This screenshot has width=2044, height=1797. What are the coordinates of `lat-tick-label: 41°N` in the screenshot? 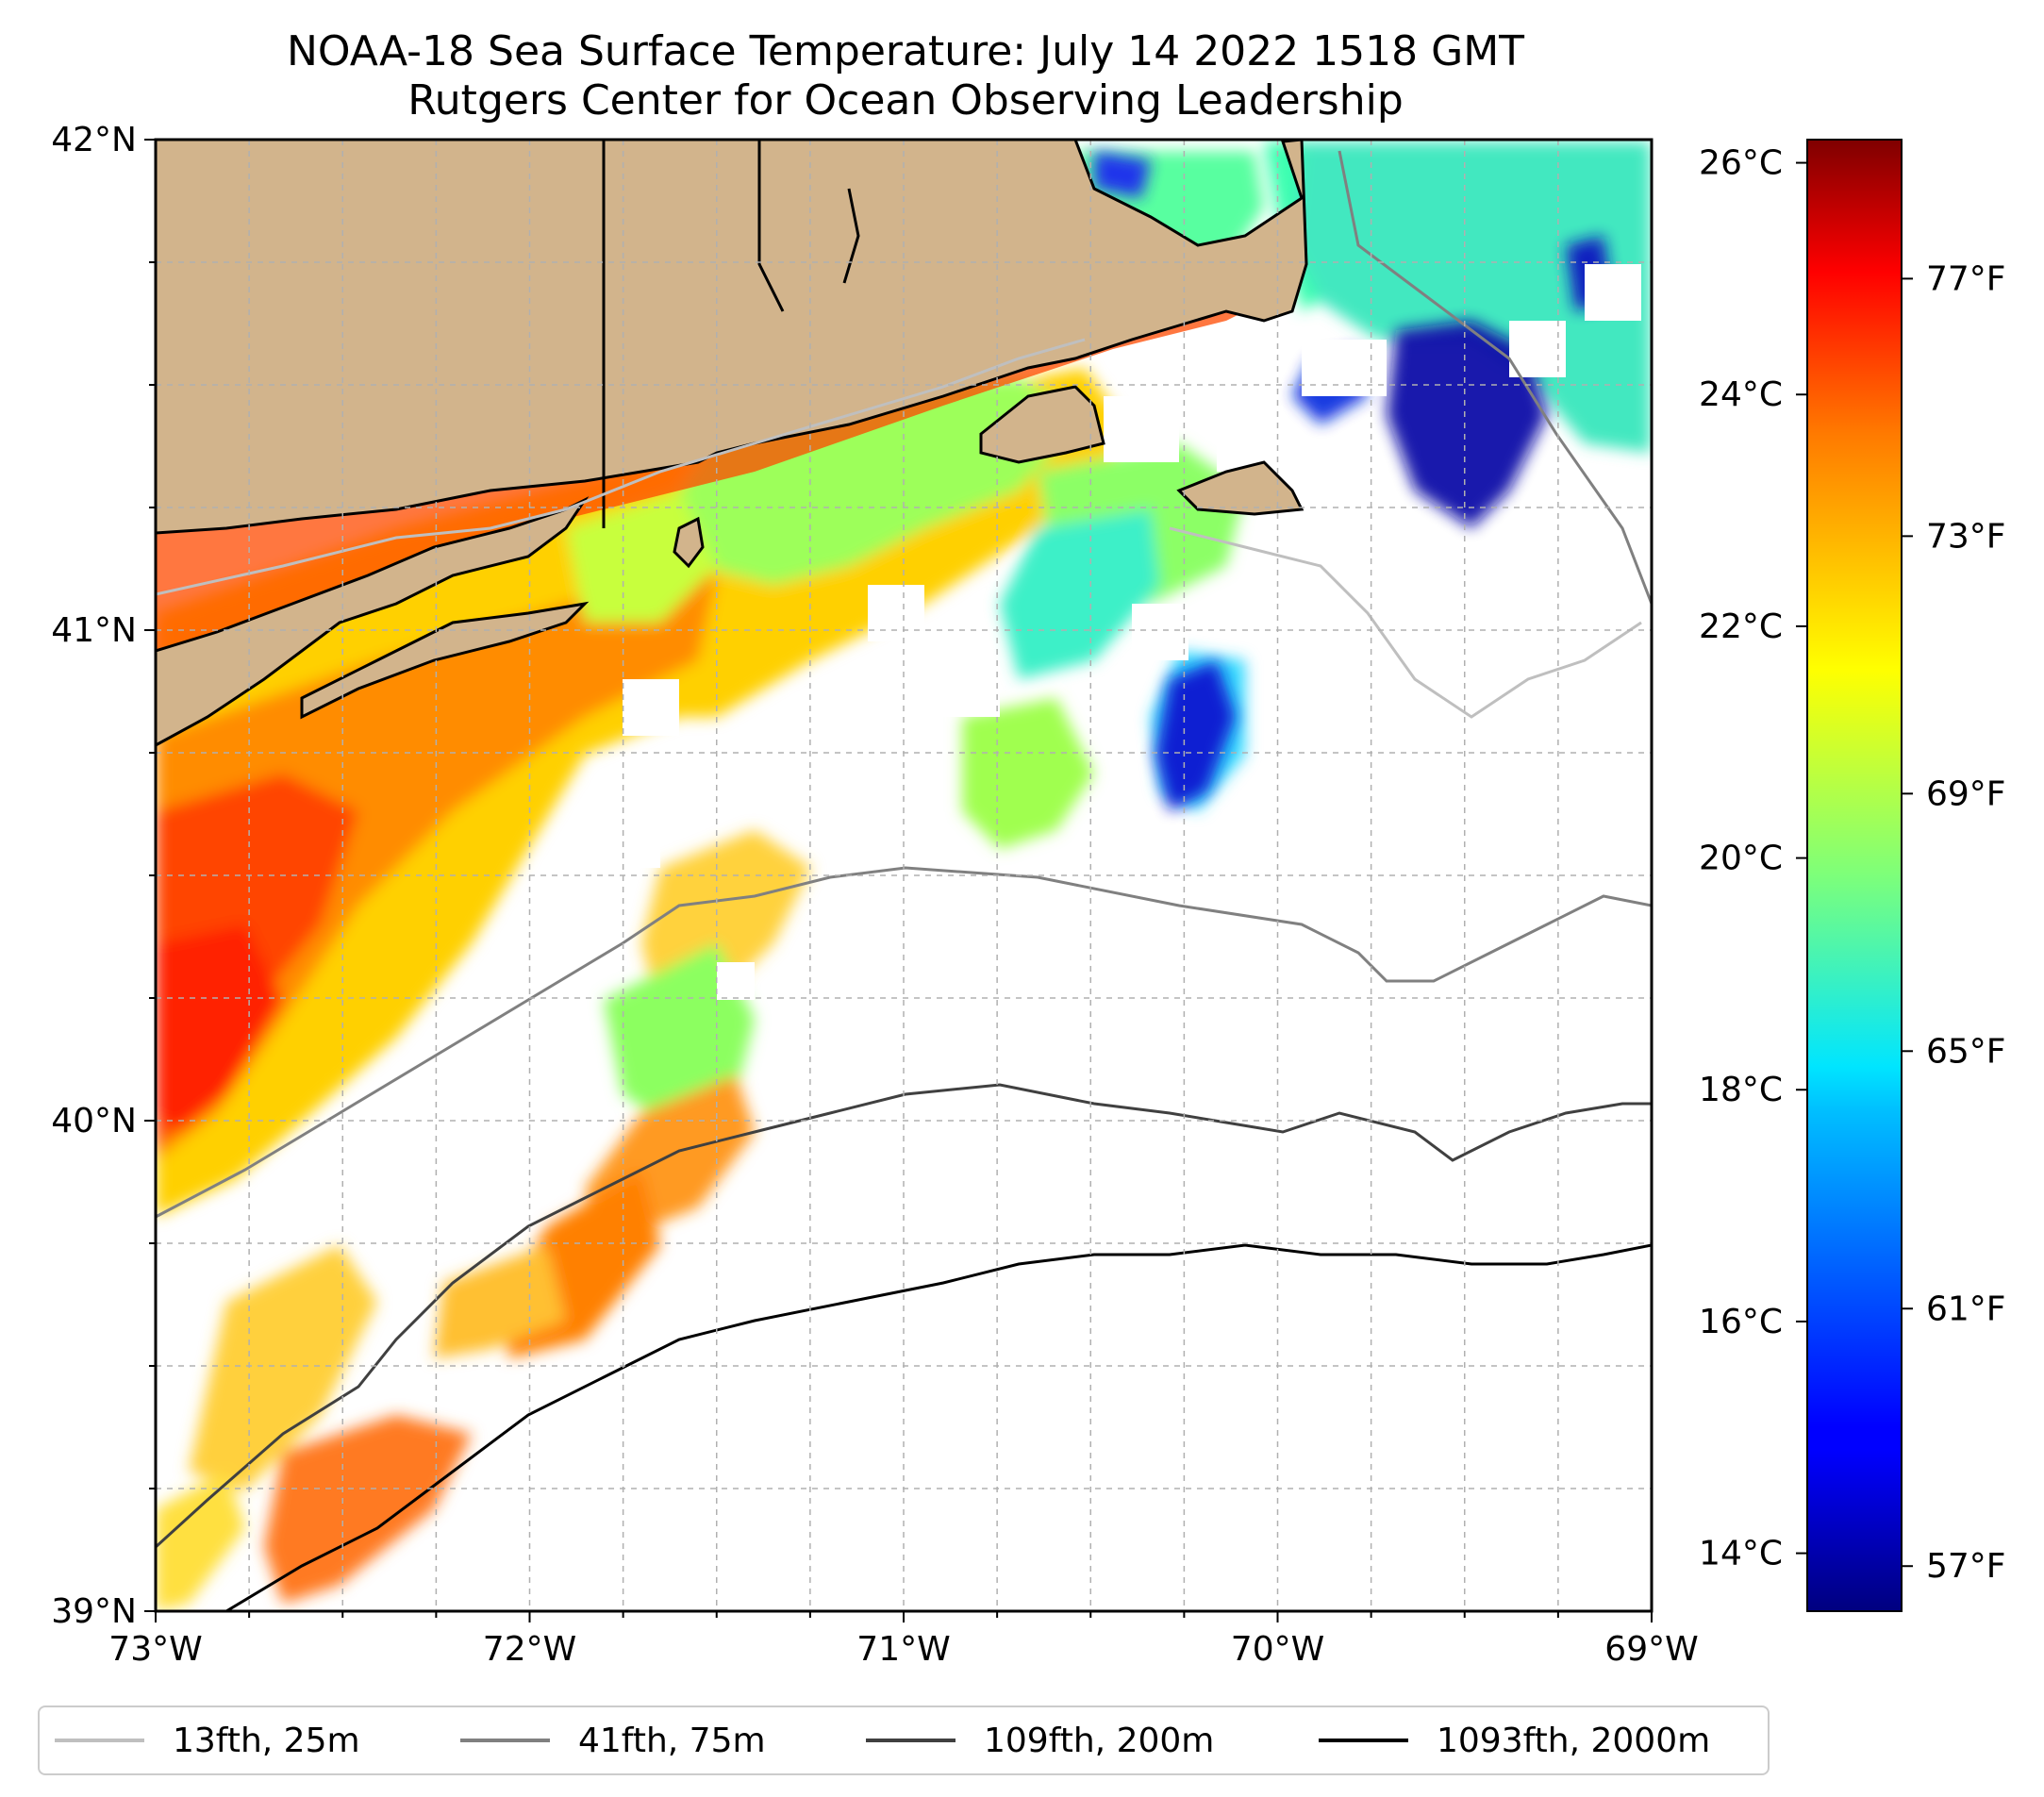 It's located at (94, 630).